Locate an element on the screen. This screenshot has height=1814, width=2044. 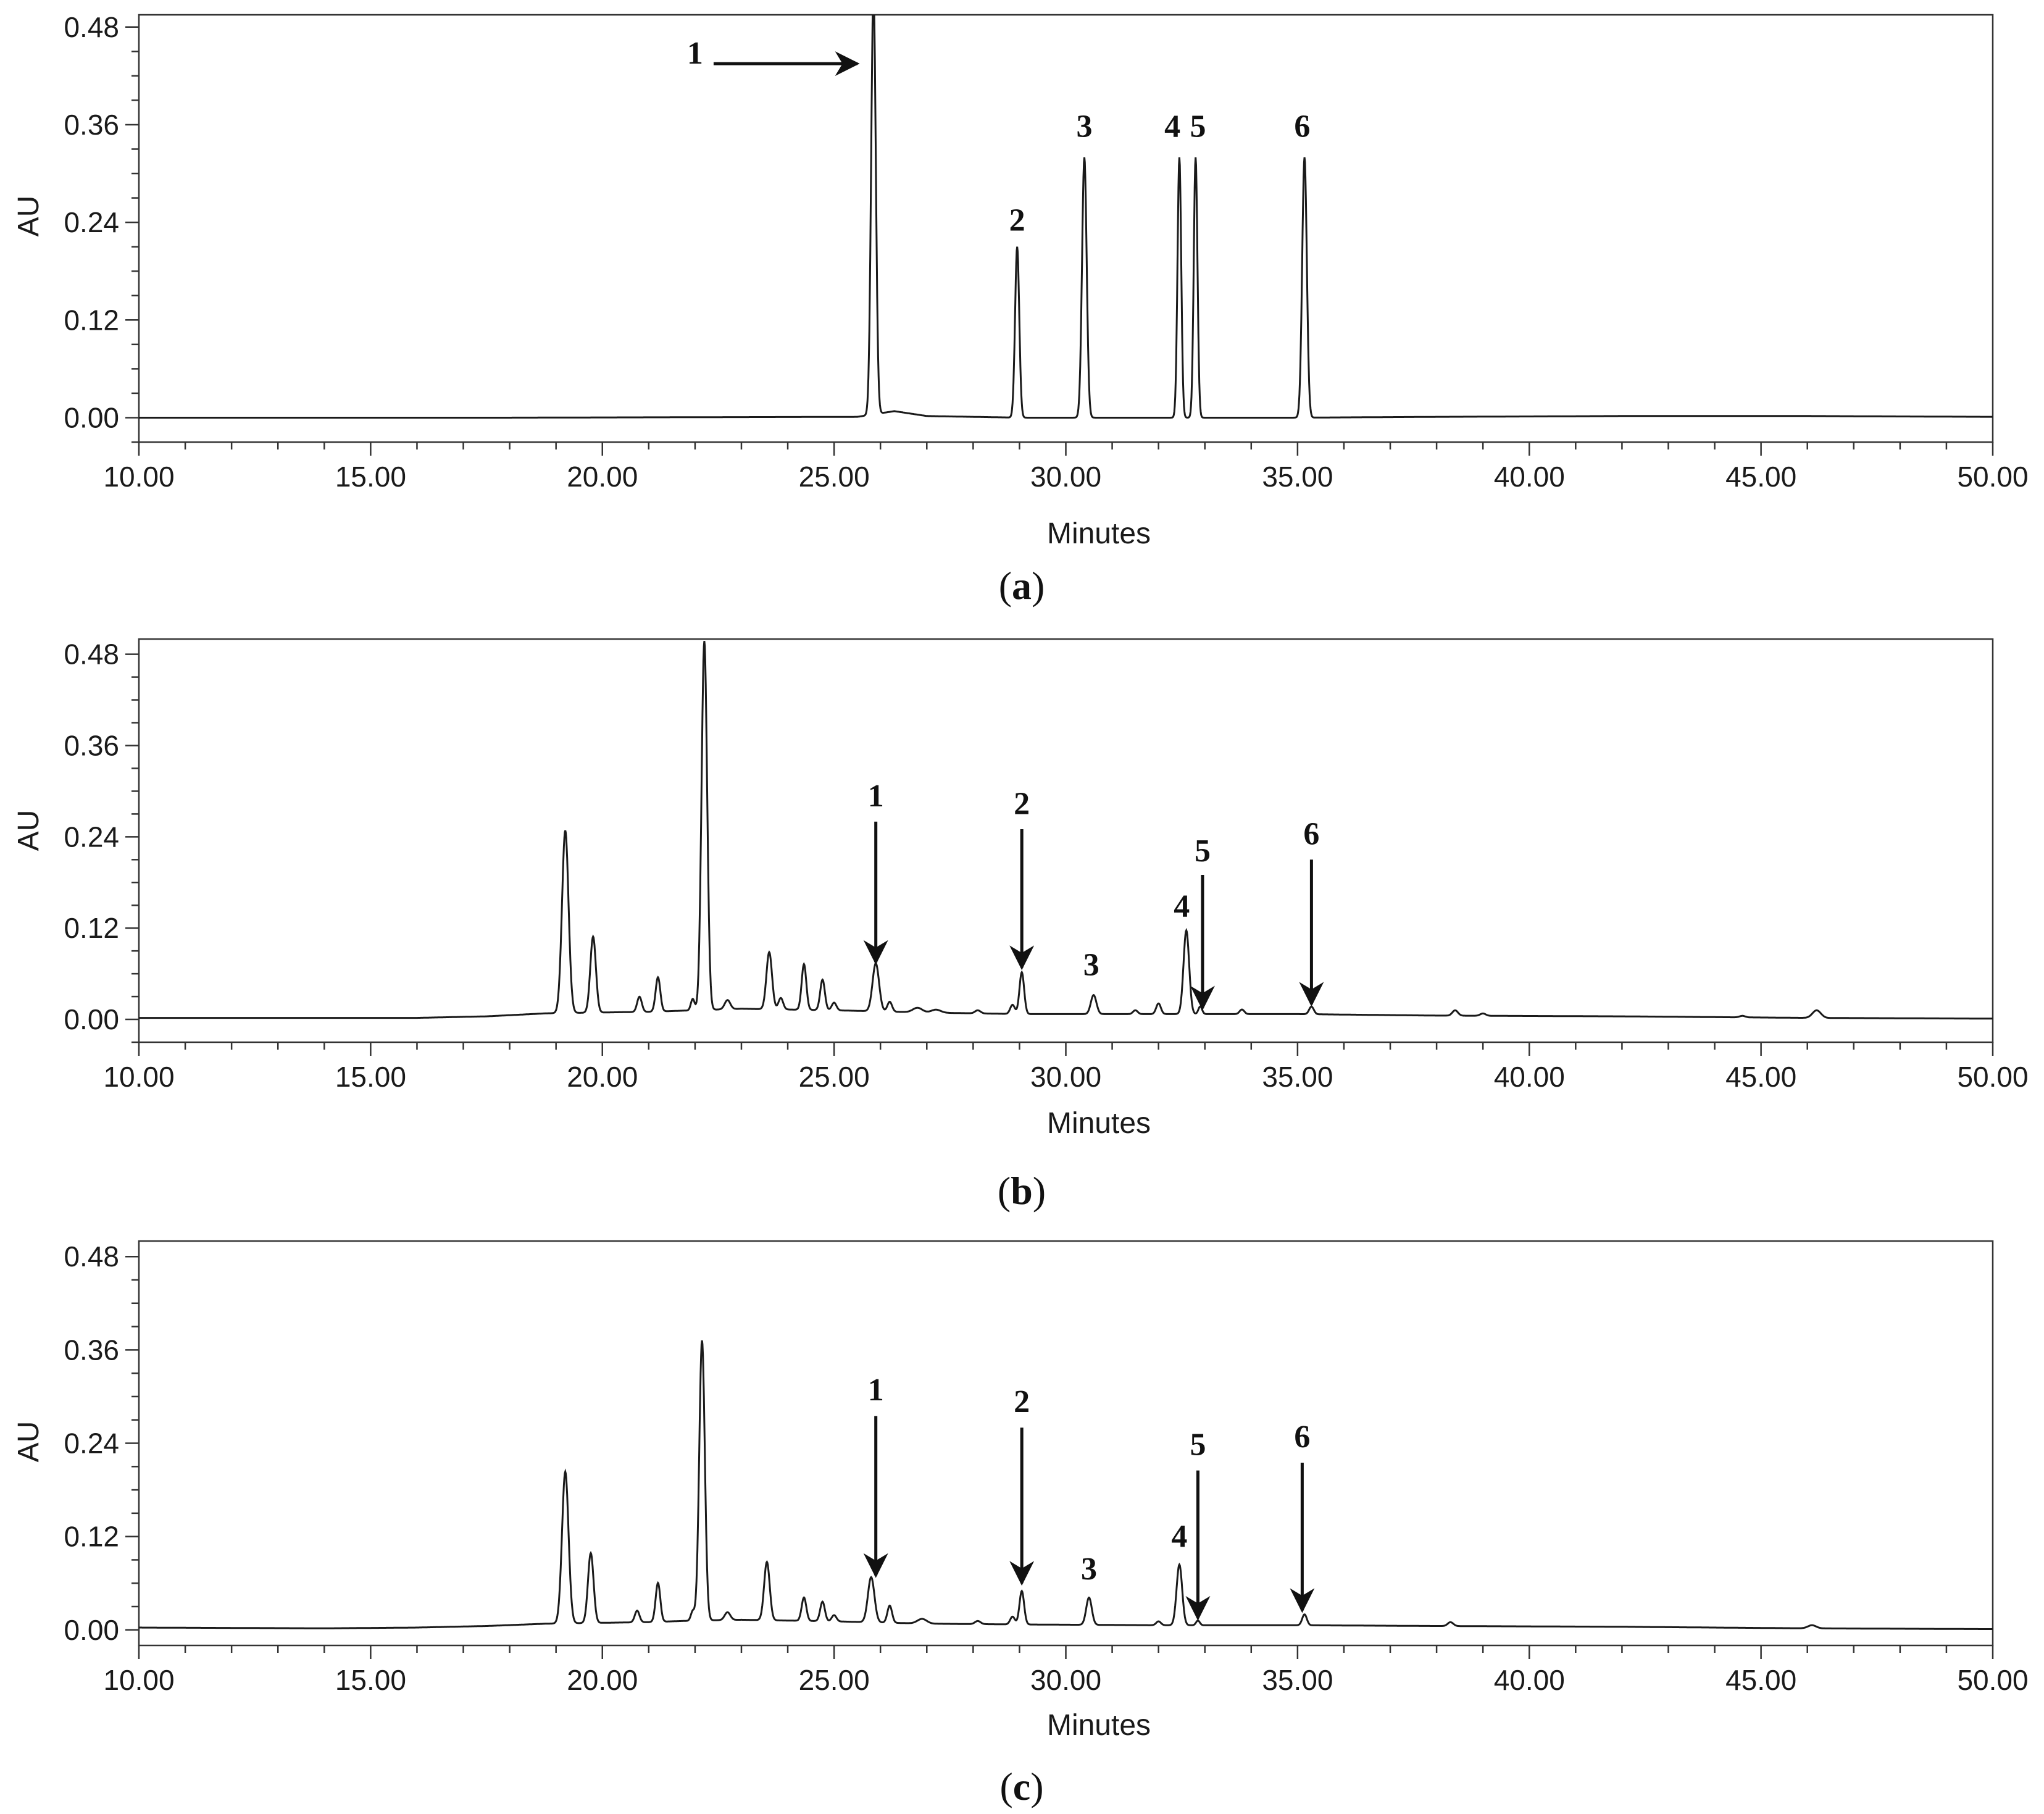
panel-caption-letter: c is located at coordinates (1021, 1787).